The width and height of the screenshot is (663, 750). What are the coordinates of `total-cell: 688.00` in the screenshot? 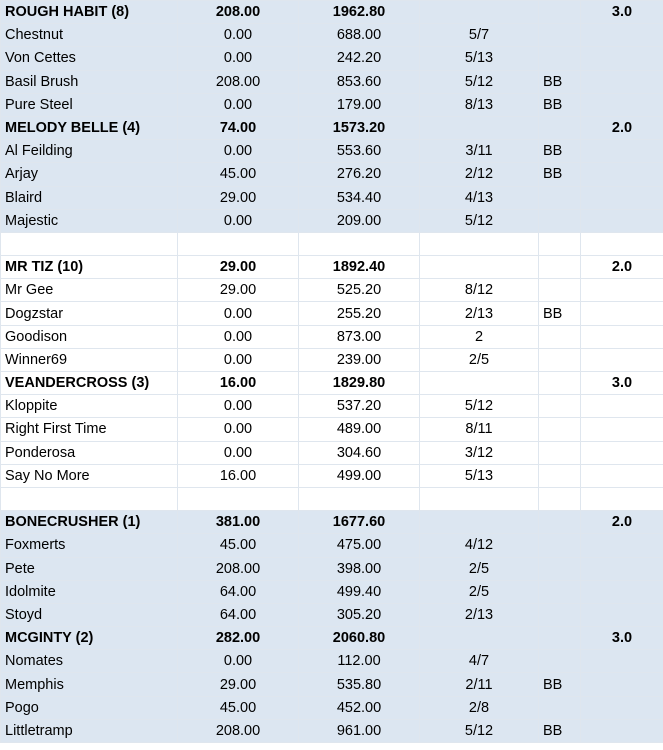 It's located at (359, 35).